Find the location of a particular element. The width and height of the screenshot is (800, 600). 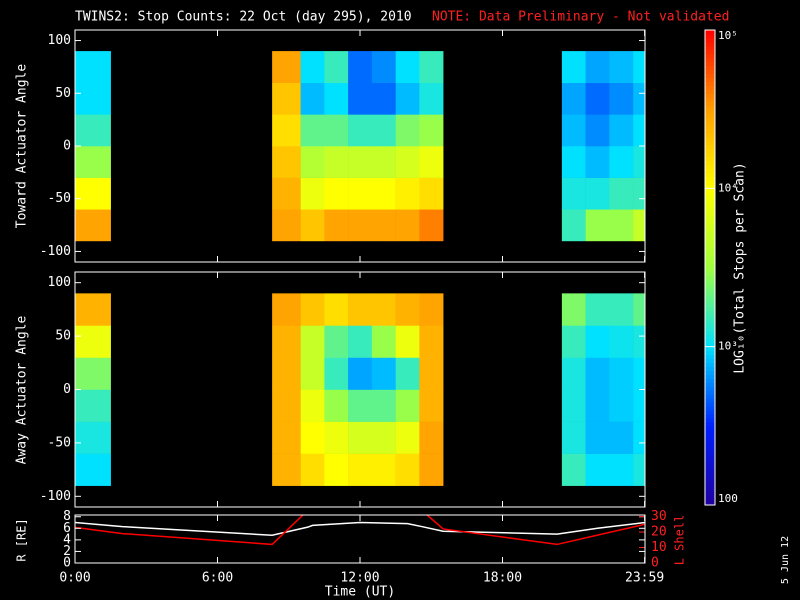

y-tick-label: 2 is located at coordinates (67, 551).